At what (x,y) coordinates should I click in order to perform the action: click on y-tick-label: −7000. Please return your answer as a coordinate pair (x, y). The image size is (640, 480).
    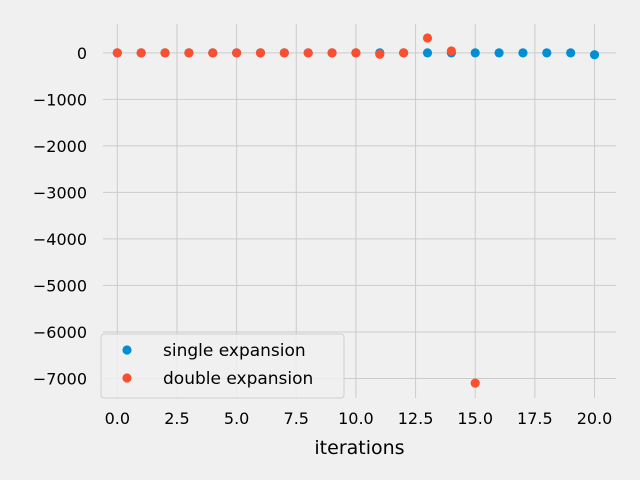
    Looking at the image, I should click on (60, 378).